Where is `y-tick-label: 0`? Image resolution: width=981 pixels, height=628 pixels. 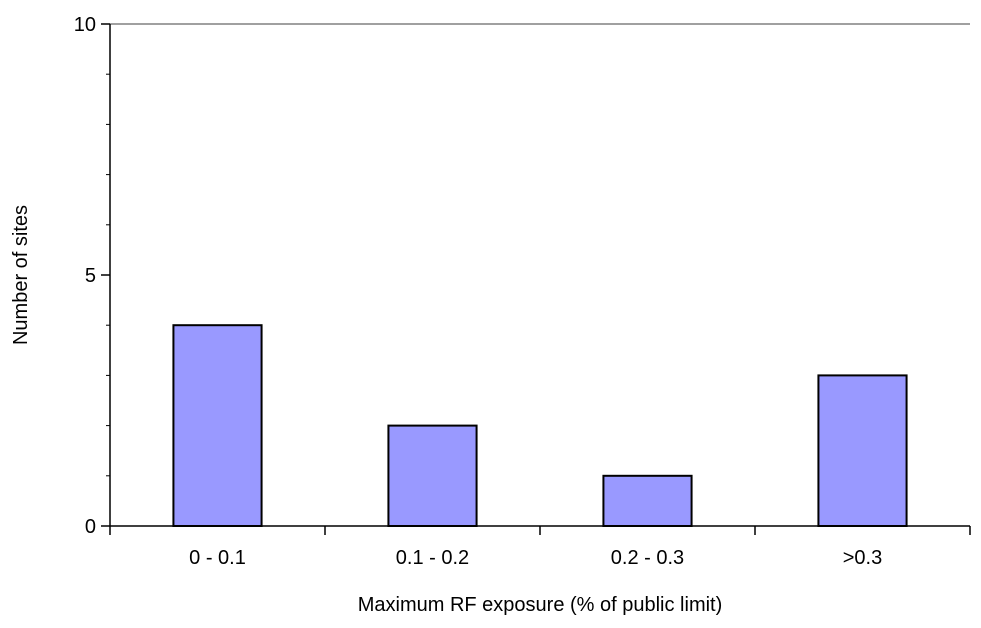
y-tick-label: 0 is located at coordinates (90, 527).